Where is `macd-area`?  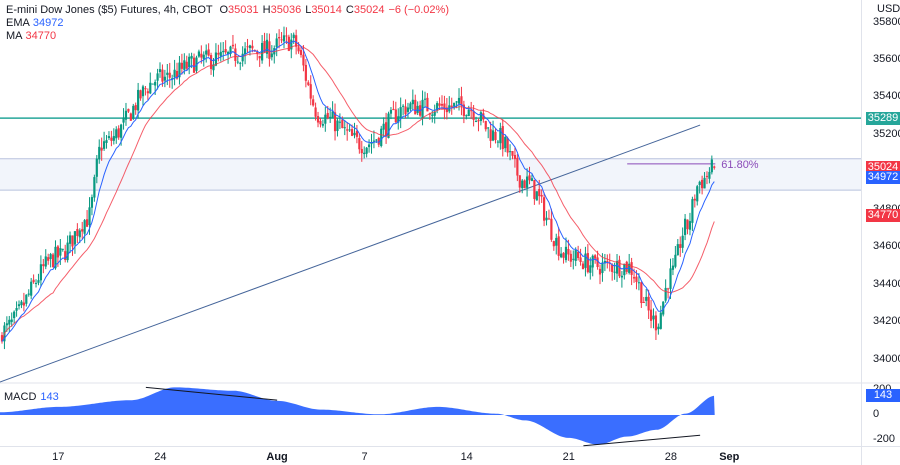
macd-area is located at coordinates (357, 416).